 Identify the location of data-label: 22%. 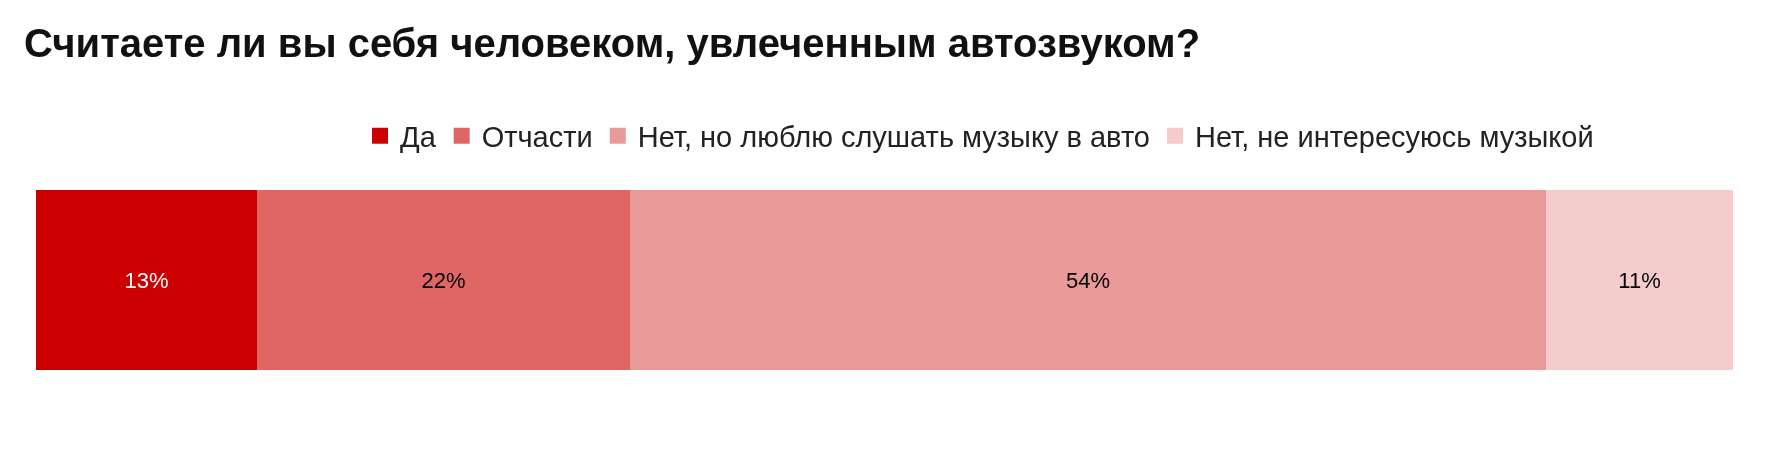
(443, 280).